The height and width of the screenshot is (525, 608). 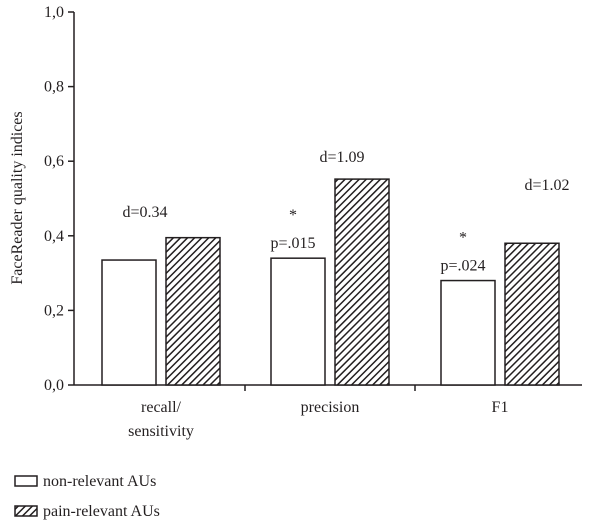 What do you see at coordinates (330, 407) in the screenshot?
I see `x-category-label: precision` at bounding box center [330, 407].